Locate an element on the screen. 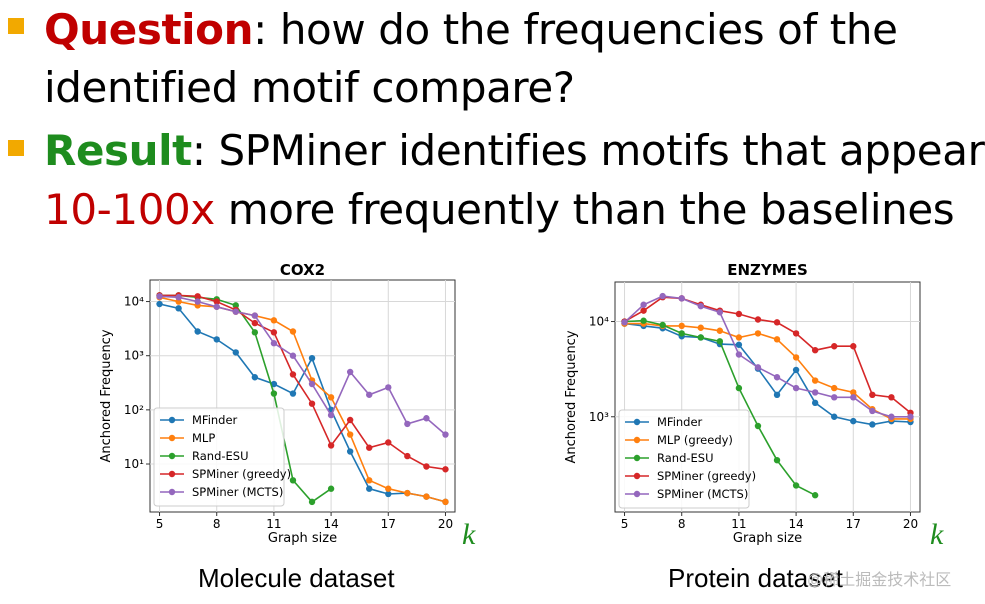 The image size is (985, 604). k-label-left: k is located at coordinates (469, 534).